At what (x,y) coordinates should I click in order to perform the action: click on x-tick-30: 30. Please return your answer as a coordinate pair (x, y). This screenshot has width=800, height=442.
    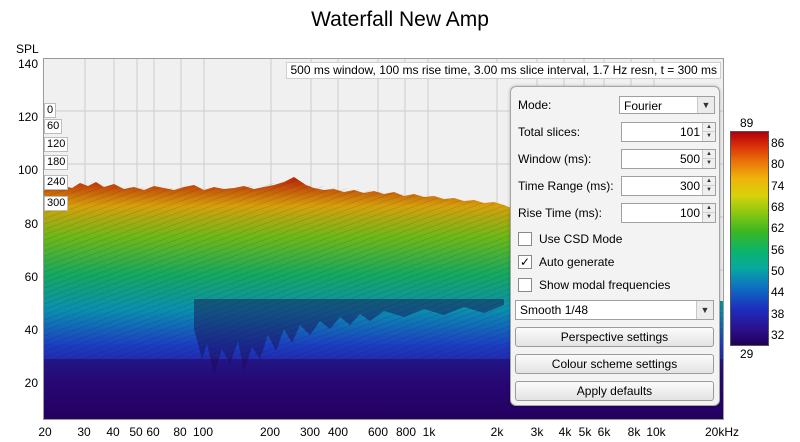
    Looking at the image, I should click on (84, 432).